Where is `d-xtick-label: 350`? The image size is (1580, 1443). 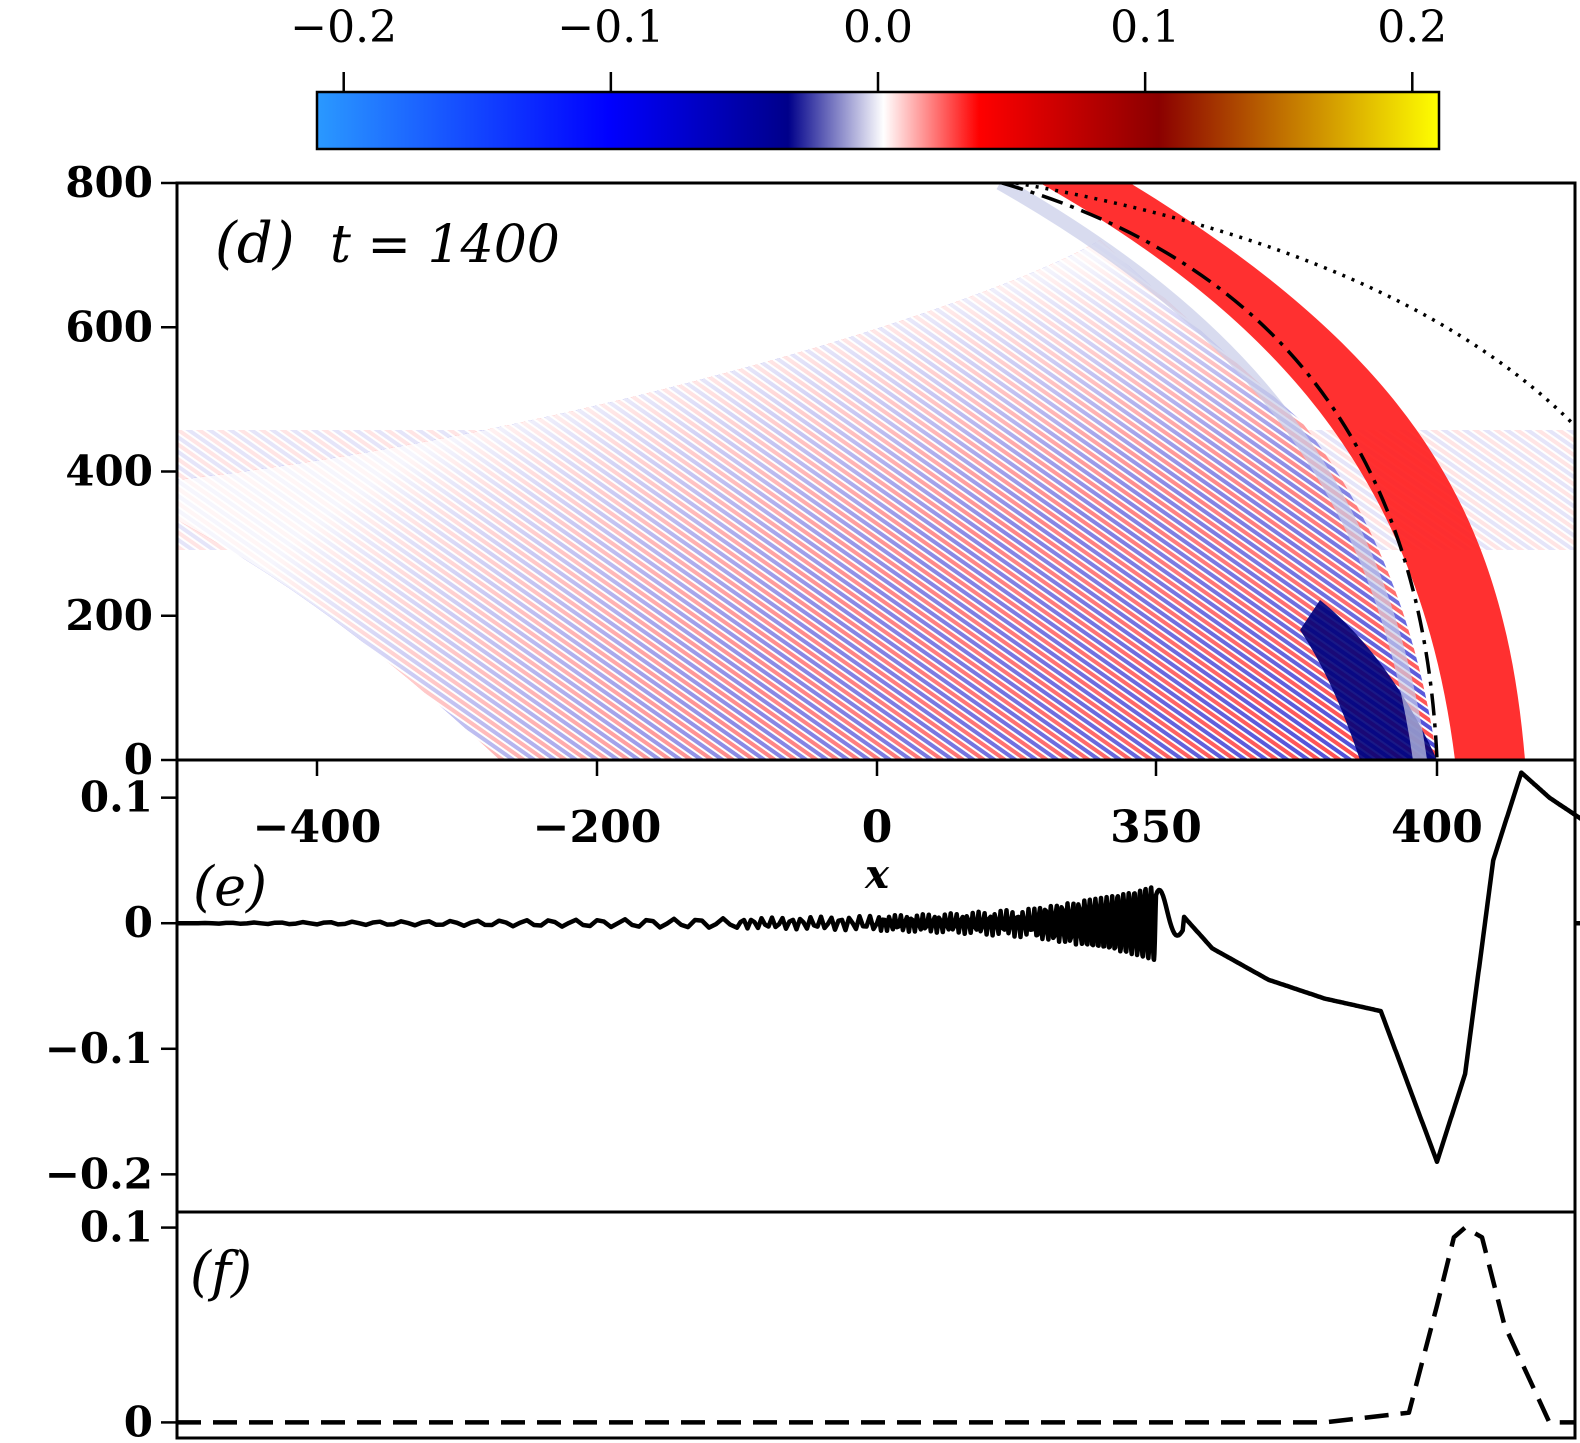
d-xtick-label: 350 is located at coordinates (1156, 827).